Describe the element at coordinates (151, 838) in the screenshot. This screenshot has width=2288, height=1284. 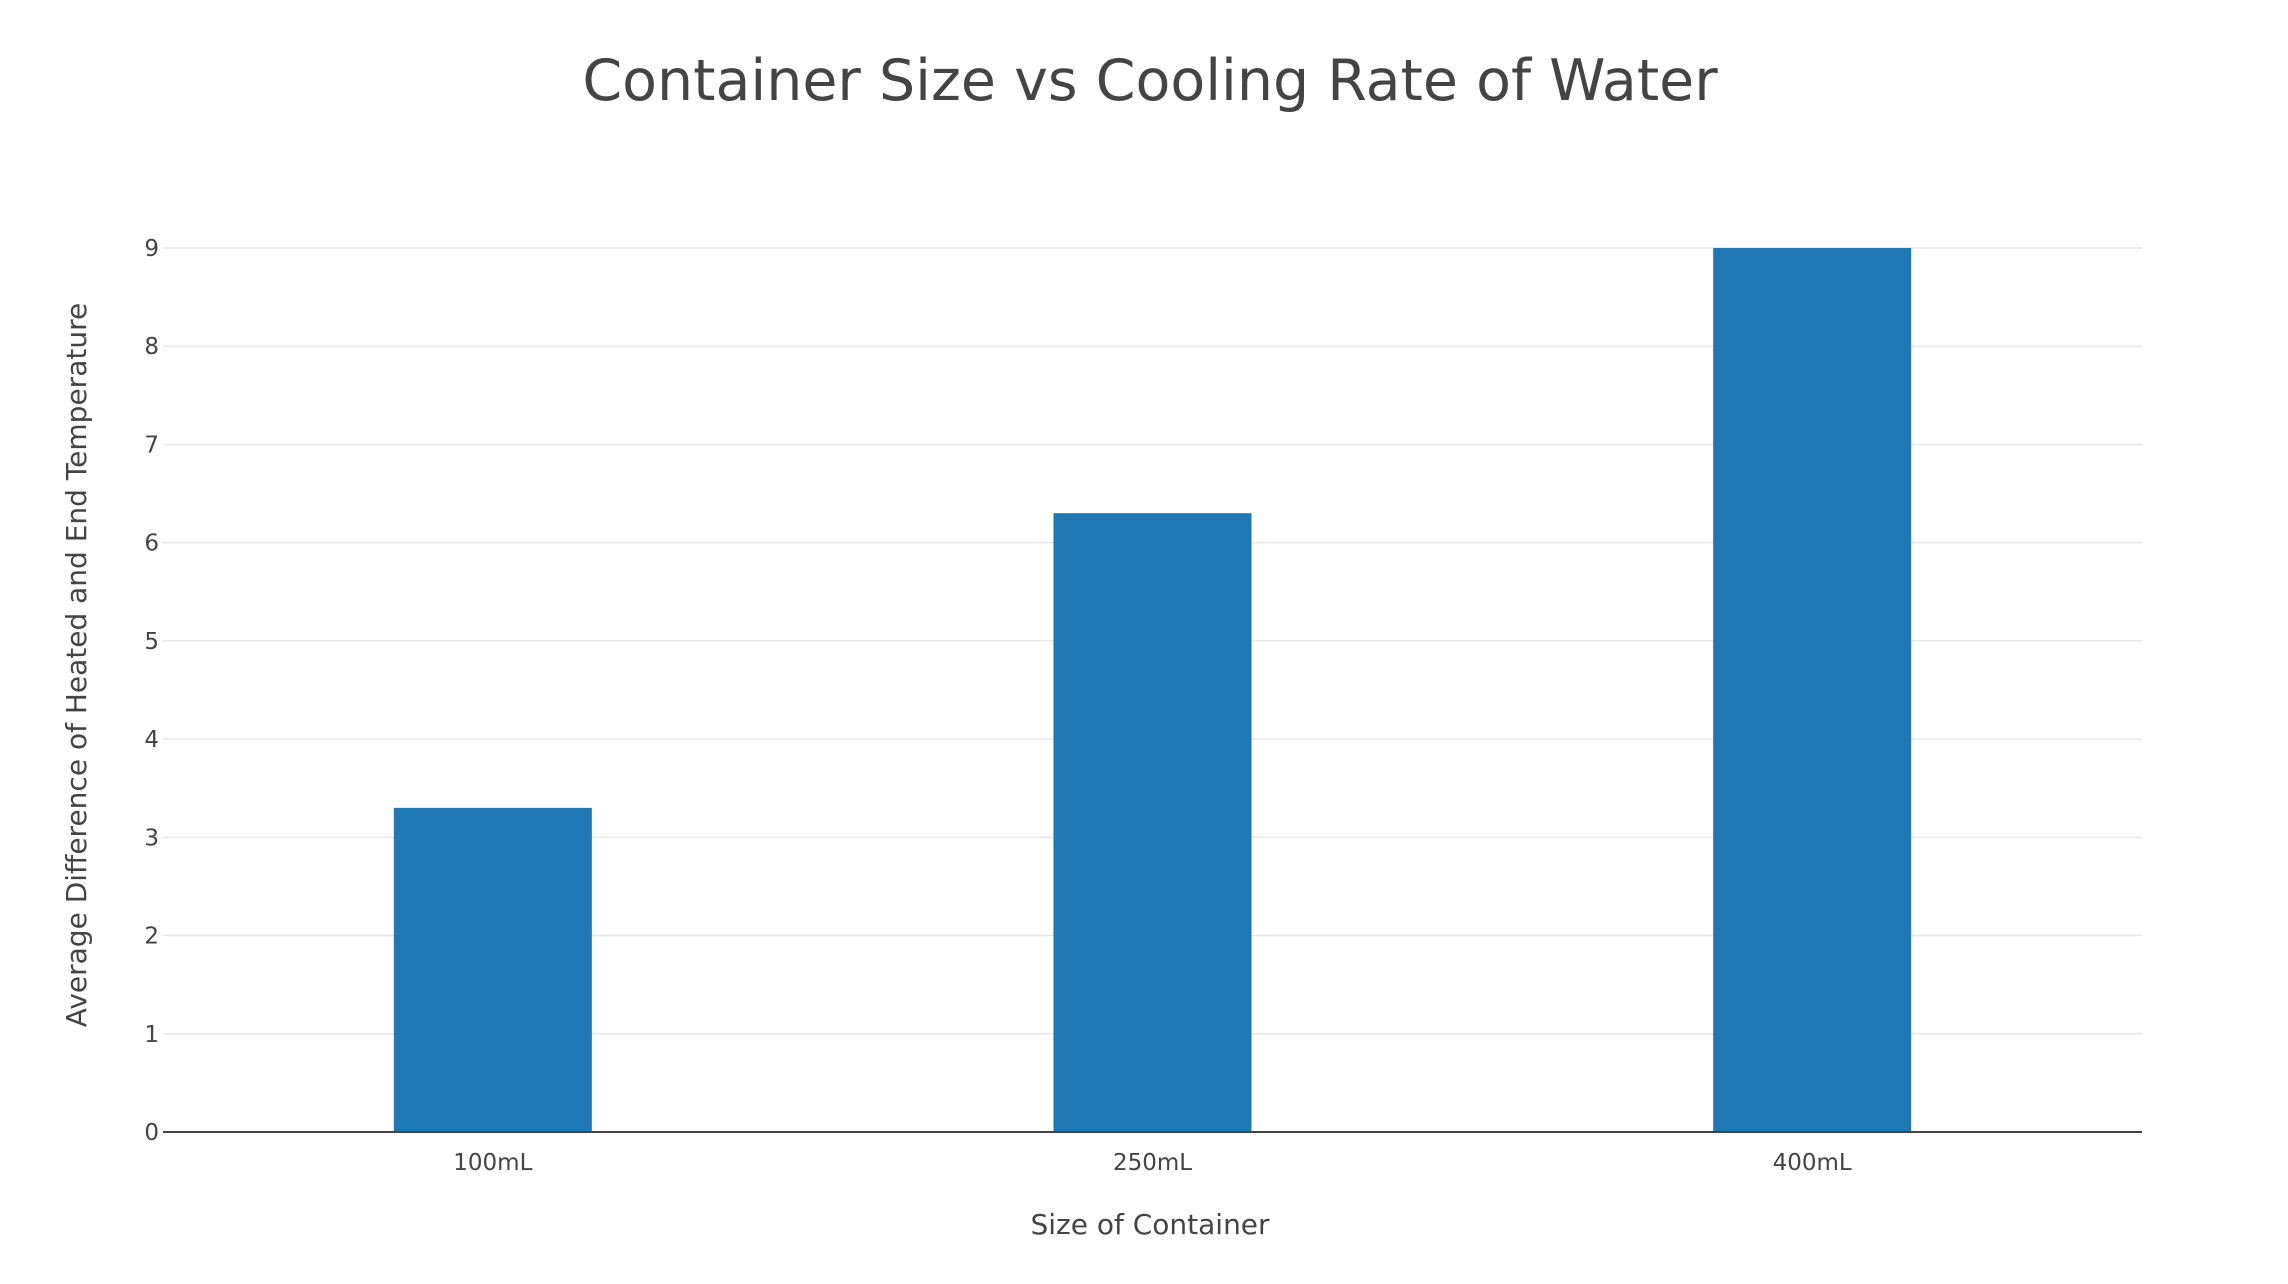
I see `y-tick-label: 3` at that location.